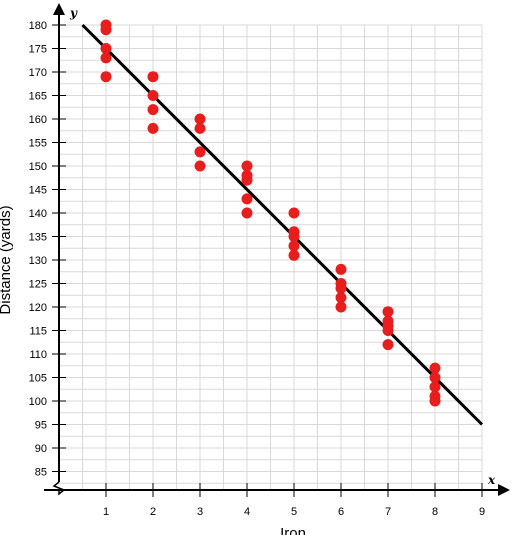 The image size is (532, 535). Describe the element at coordinates (38, 402) in the screenshot. I see `y-tick-label: 100` at that location.